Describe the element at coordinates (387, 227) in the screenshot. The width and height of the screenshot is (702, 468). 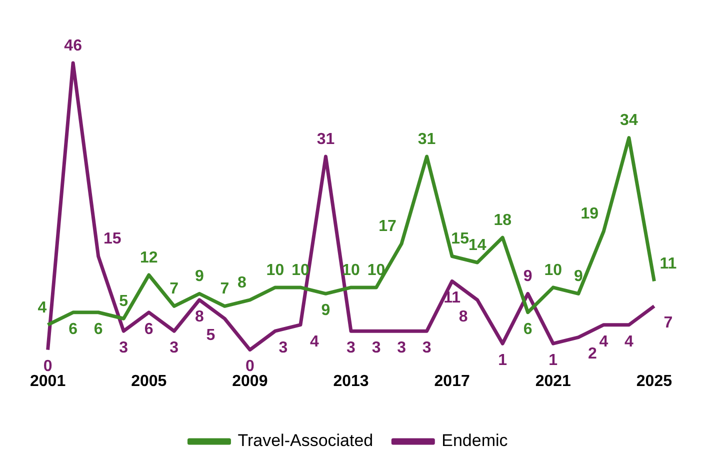
I see `data-label: 17` at that location.